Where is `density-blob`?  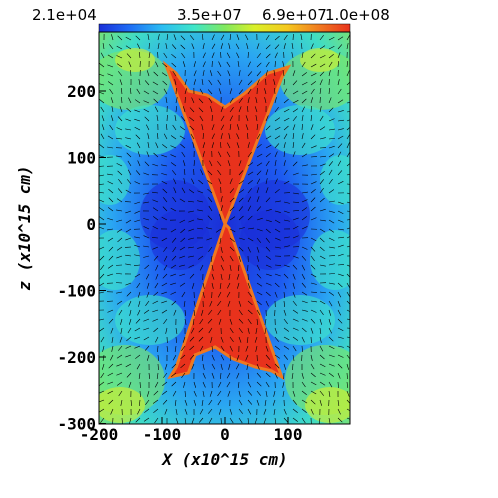 density-blob is located at coordinates (335, 180).